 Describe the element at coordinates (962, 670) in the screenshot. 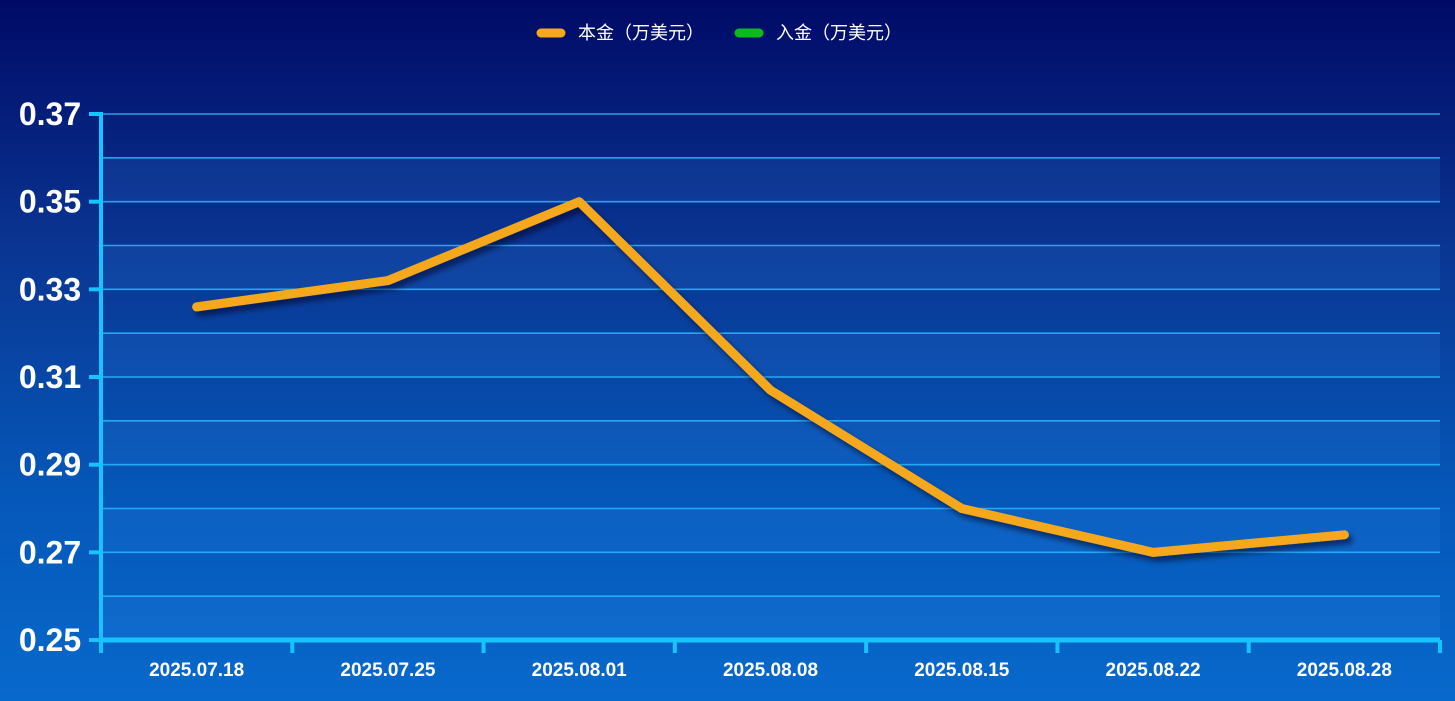

I see `x-tick-label: 2025.08.15` at that location.